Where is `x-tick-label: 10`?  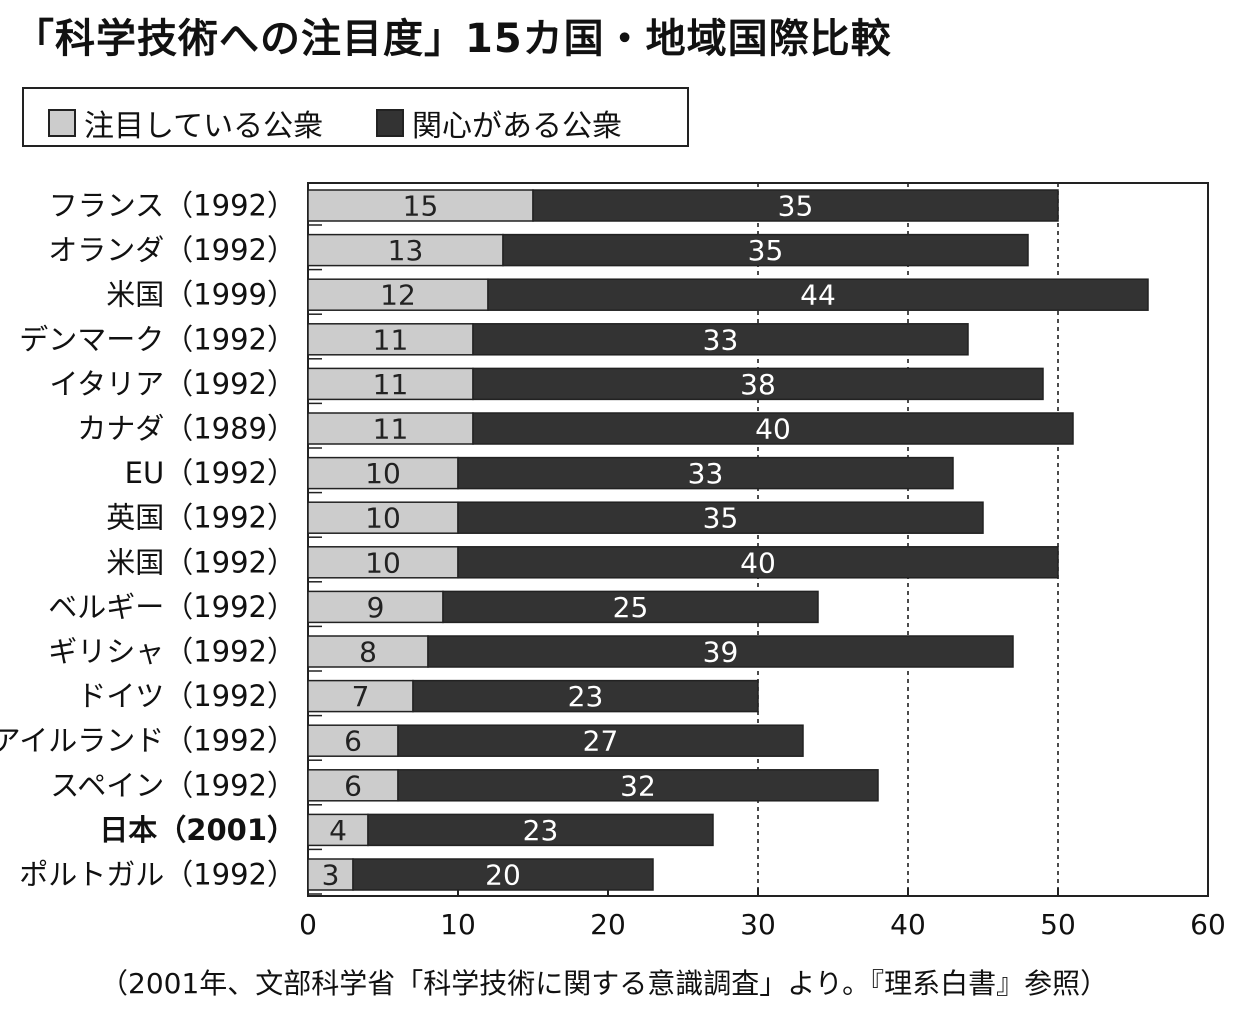
x-tick-label: 10 is located at coordinates (458, 924).